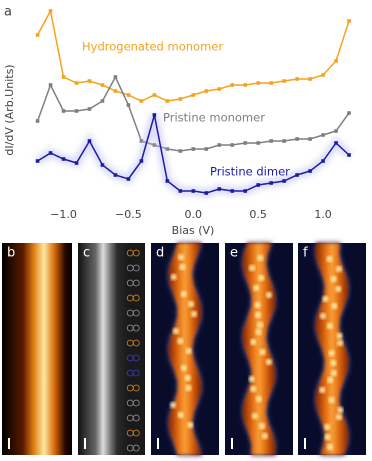 The height and width of the screenshot is (461, 372). What do you see at coordinates (152, 47) in the screenshot?
I see `series-label: Hydrogenated monomer` at bounding box center [152, 47].